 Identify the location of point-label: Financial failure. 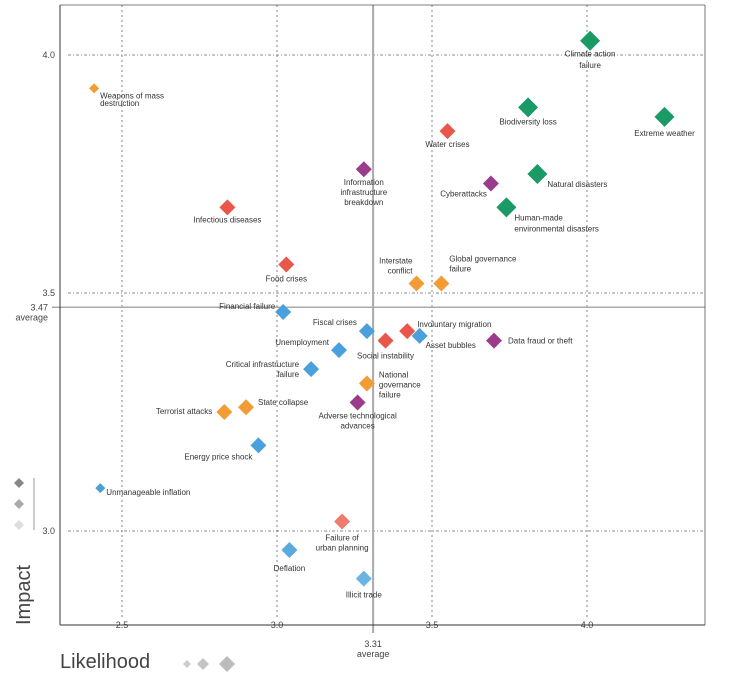
(247, 306).